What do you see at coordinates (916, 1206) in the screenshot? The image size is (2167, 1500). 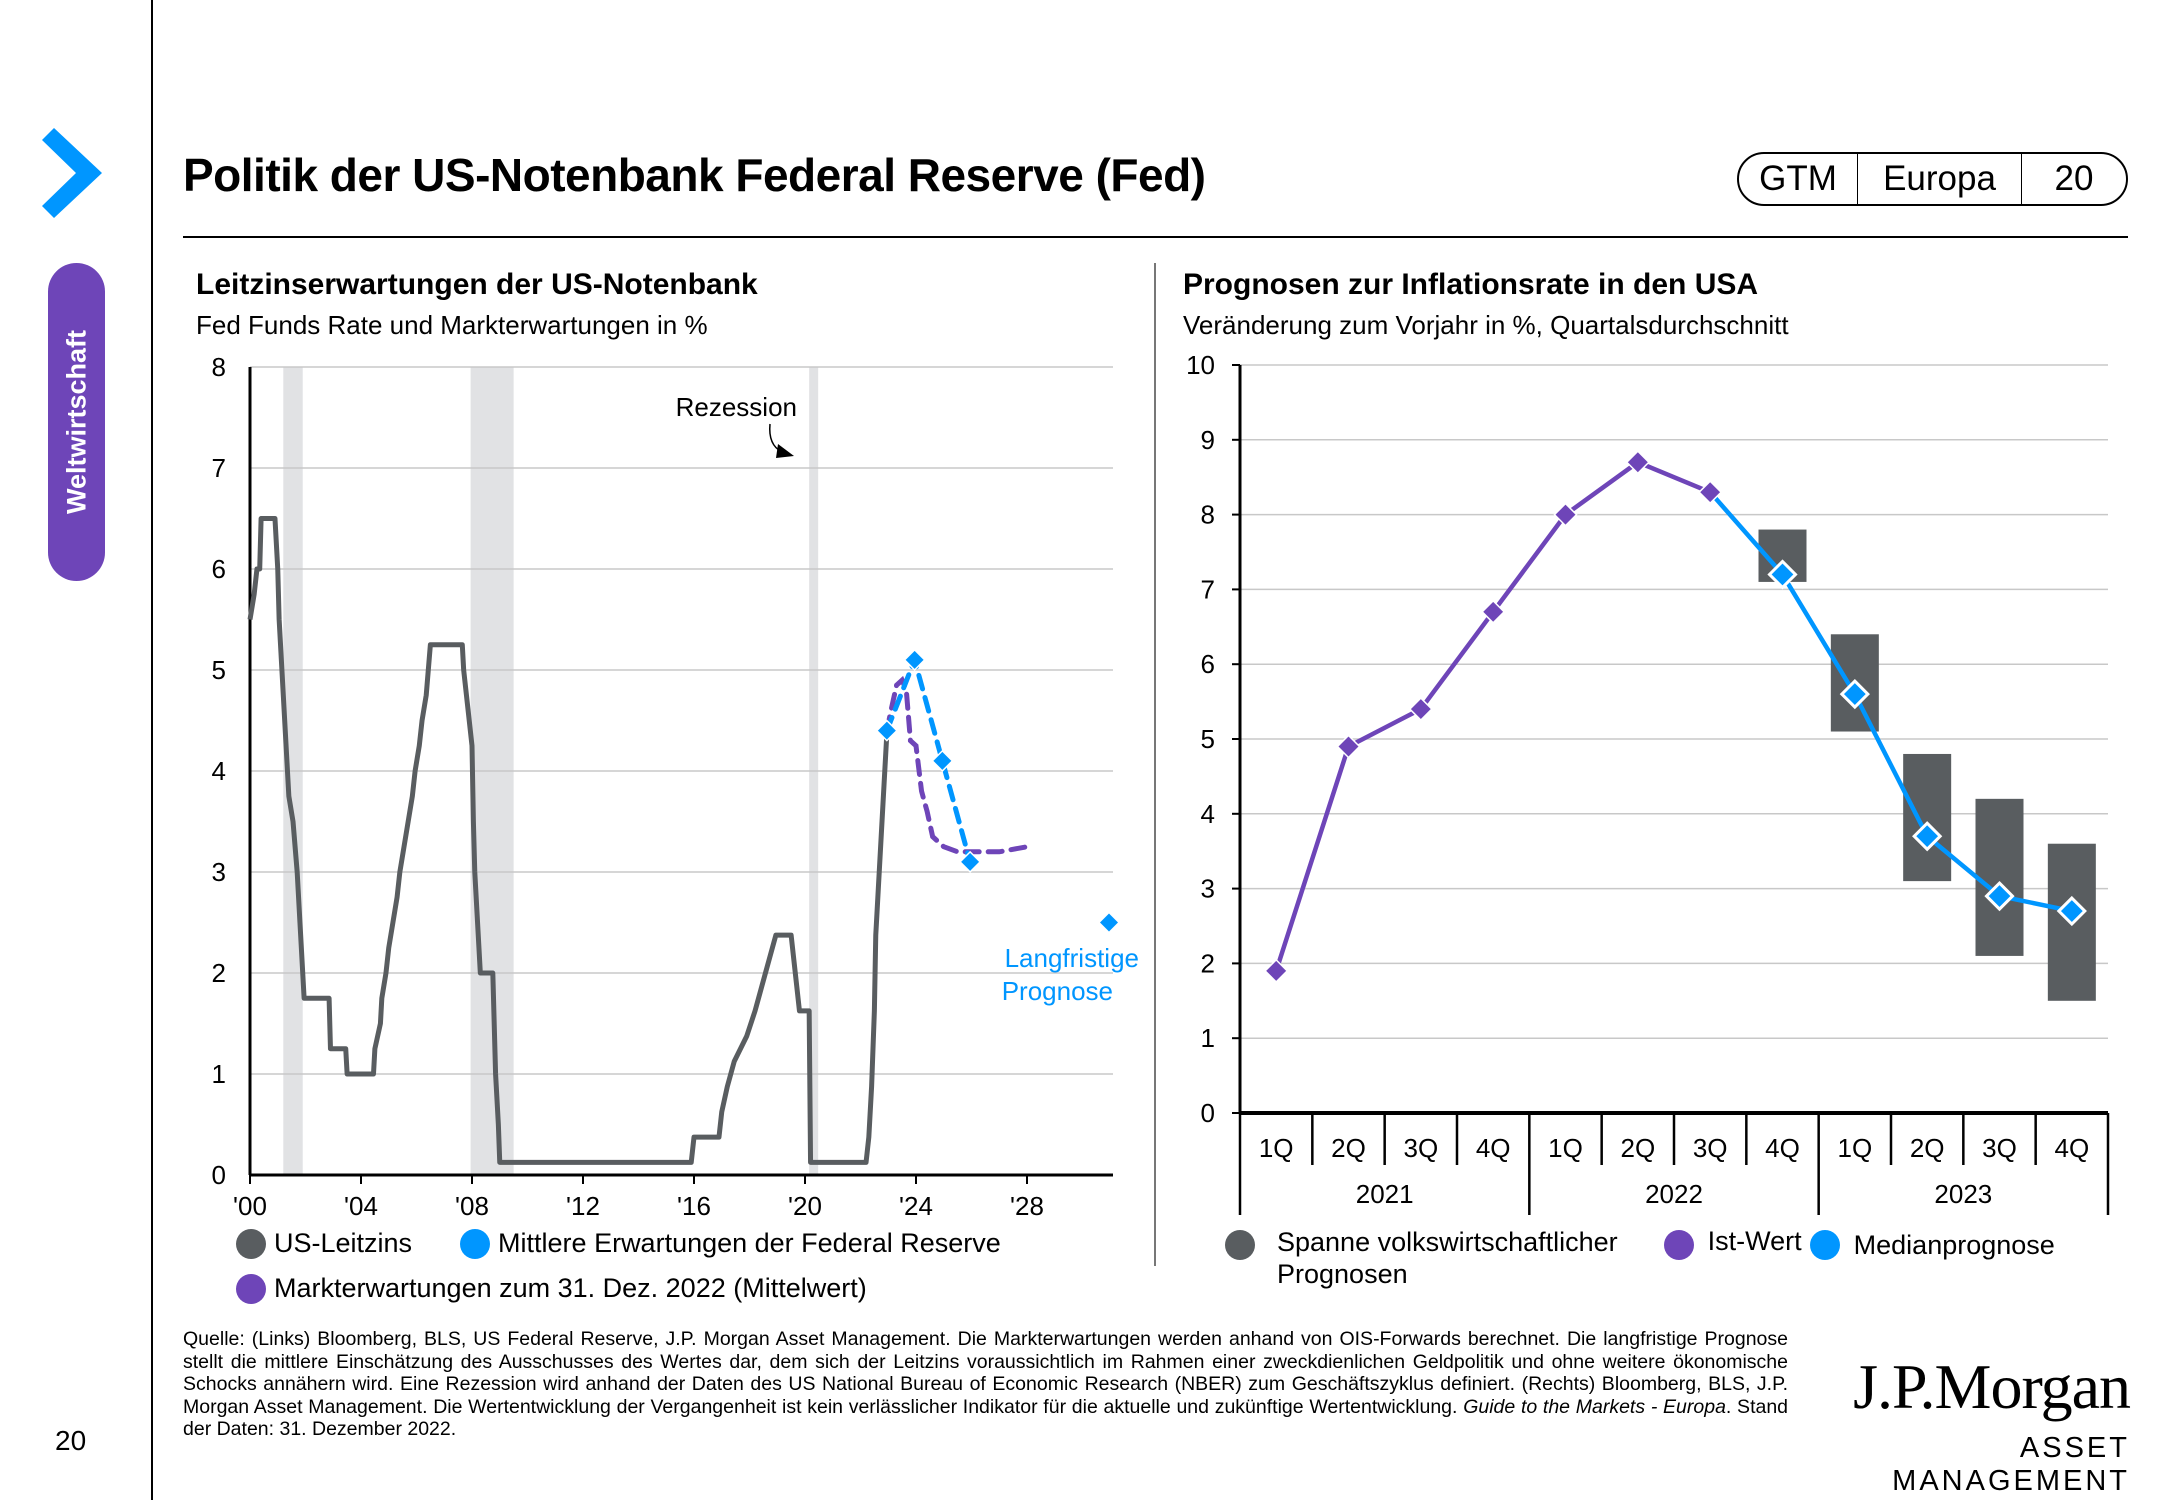 I see `x-tick-label: '24` at bounding box center [916, 1206].